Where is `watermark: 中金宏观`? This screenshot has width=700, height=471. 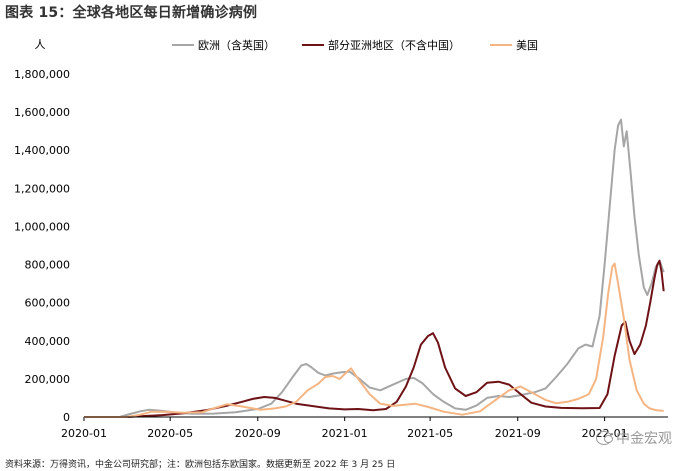 watermark: 中金宏观 is located at coordinates (634, 438).